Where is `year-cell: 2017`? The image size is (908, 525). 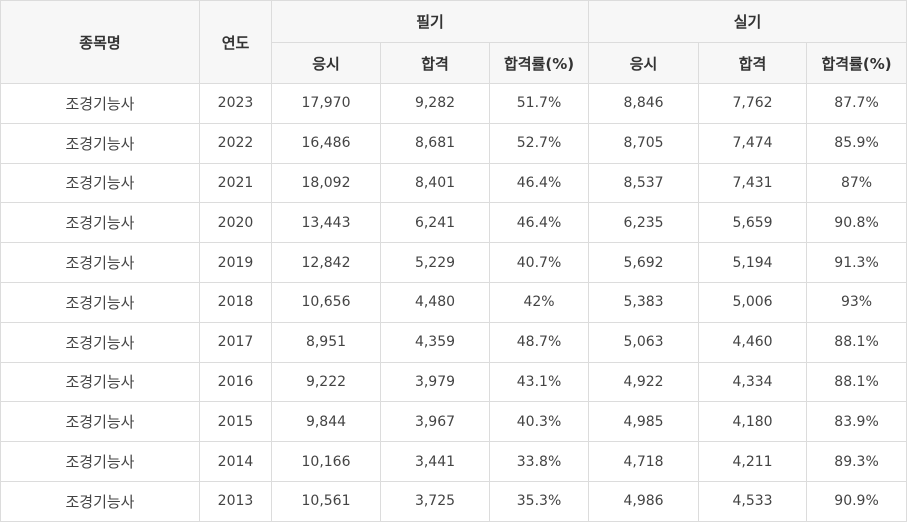 year-cell: 2017 is located at coordinates (235, 342).